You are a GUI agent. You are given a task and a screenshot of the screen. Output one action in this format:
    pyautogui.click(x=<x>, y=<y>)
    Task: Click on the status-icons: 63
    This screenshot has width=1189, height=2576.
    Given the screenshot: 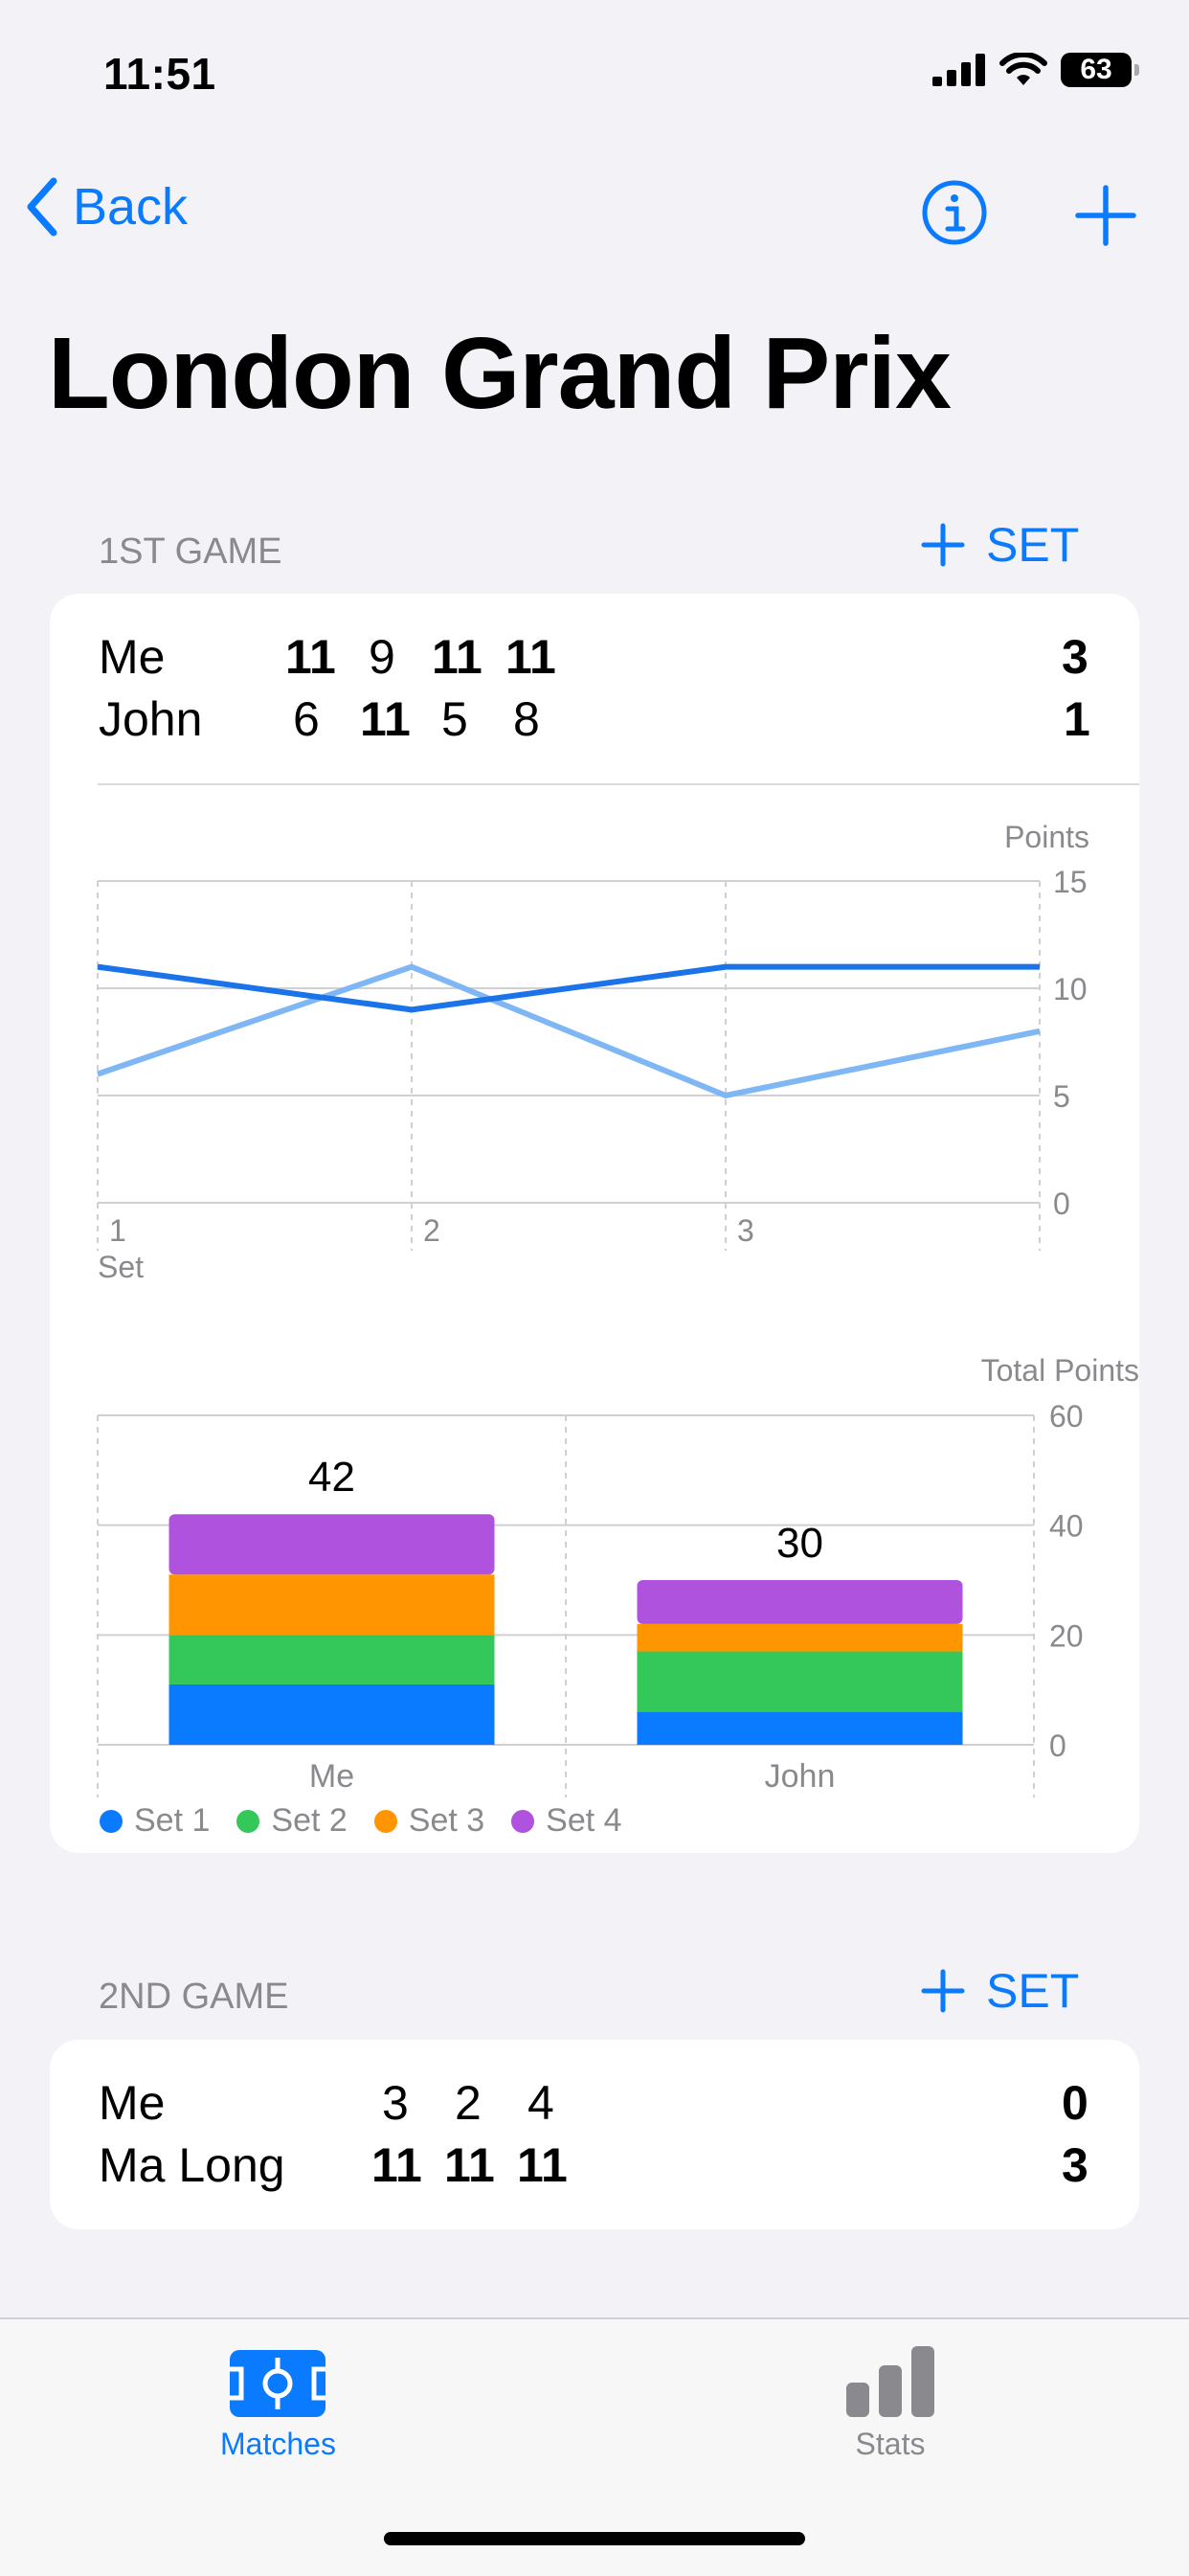 What is the action you would take?
    pyautogui.click(x=1035, y=70)
    